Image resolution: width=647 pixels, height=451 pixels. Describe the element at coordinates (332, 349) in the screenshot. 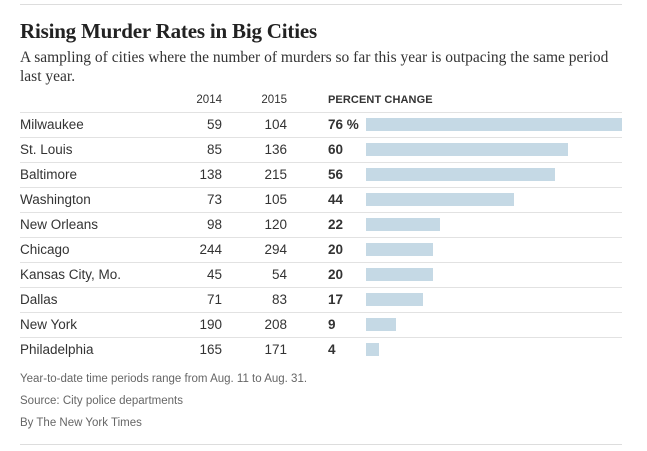

I see `percent-change-label: 4` at that location.